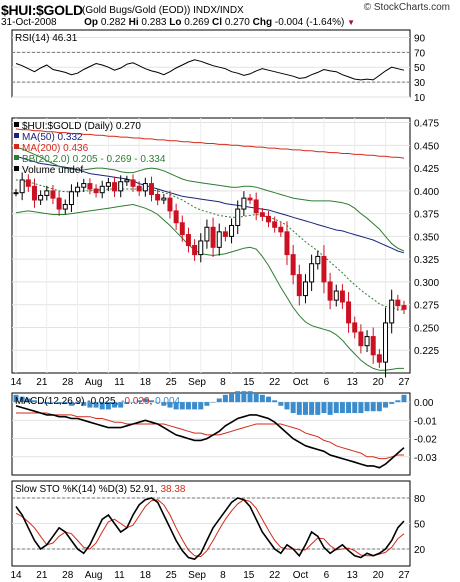 The image size is (460, 582). Describe the element at coordinates (172, 489) in the screenshot. I see `sto-legend-part: 38.38` at that location.